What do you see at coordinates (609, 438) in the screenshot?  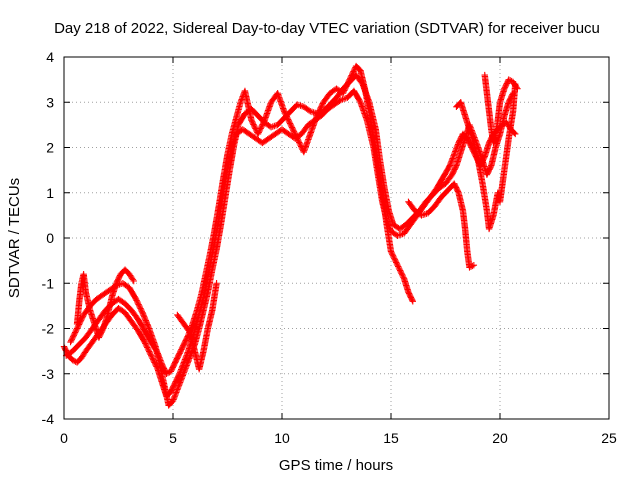 I see `x-tick-label: 25` at bounding box center [609, 438].